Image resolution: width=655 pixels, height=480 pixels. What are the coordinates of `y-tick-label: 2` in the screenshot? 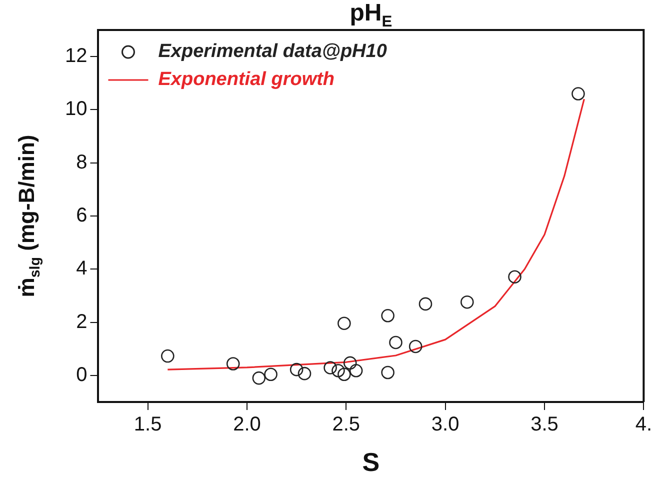 It's located at (82, 321).